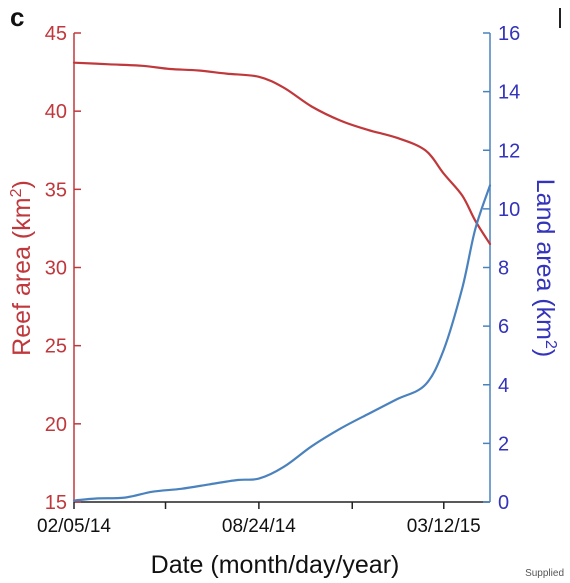 The image size is (570, 583). Describe the element at coordinates (503, 444) in the screenshot. I see `right-y-tick-label: 2` at that location.